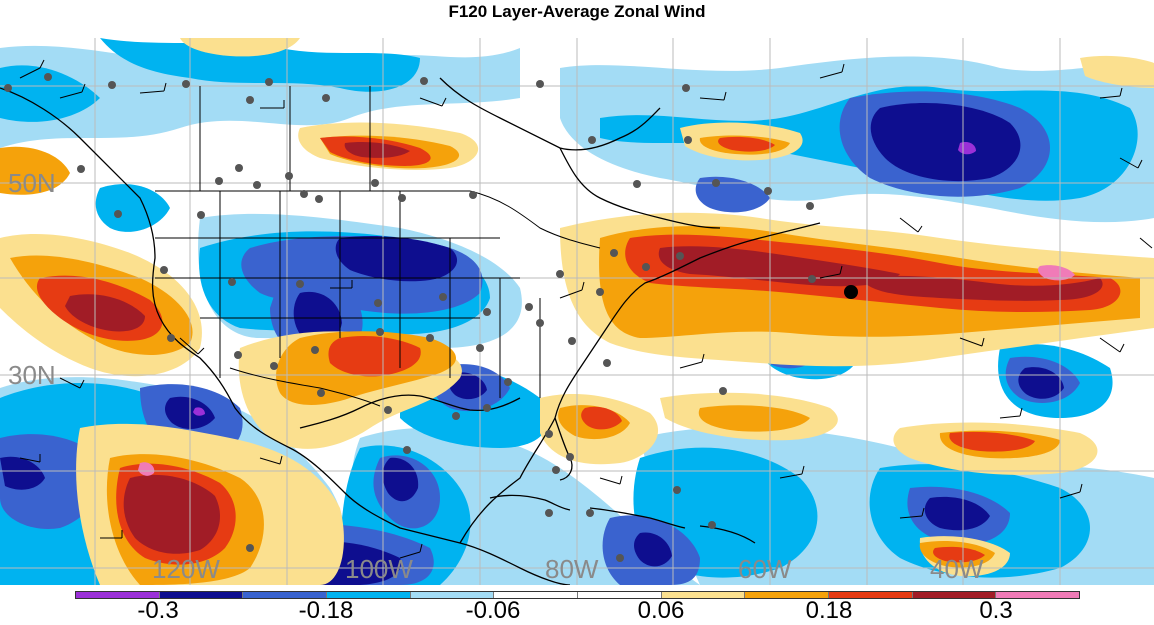  I want to click on lat-label-50n: 50N, so click(32, 183).